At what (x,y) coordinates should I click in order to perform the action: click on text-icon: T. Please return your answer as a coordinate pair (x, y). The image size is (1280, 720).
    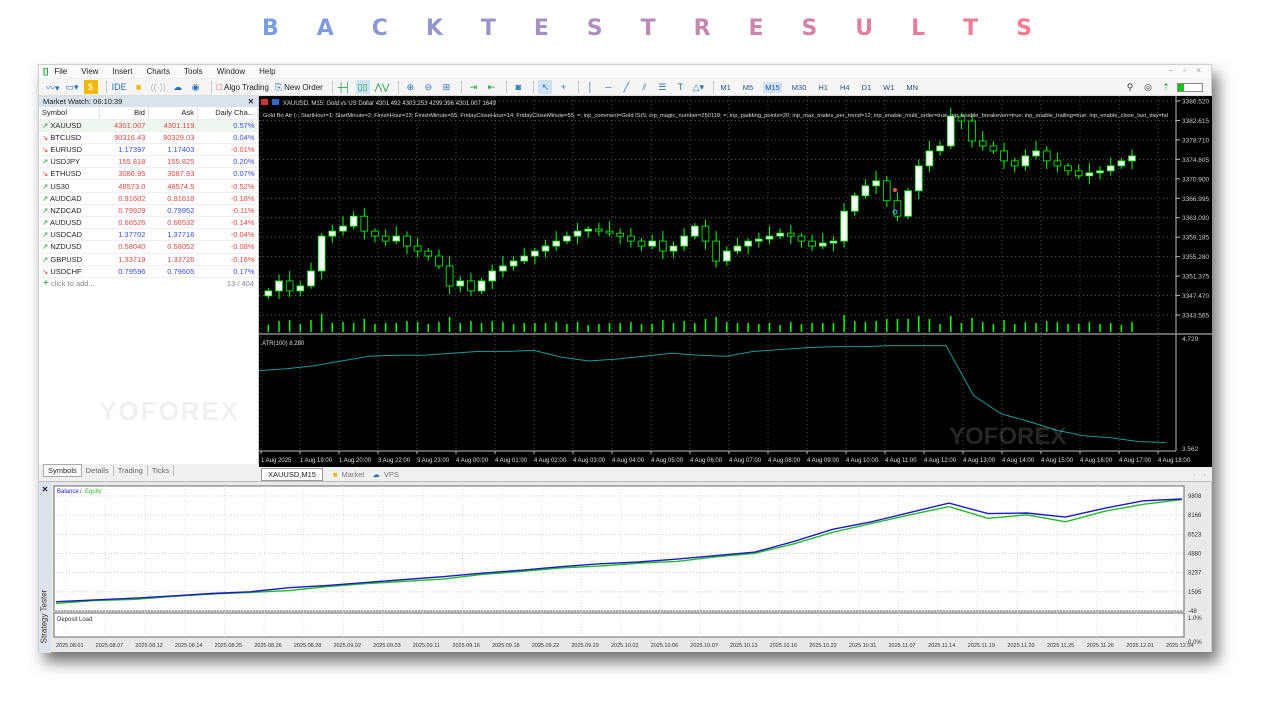
    Looking at the image, I should click on (680, 87).